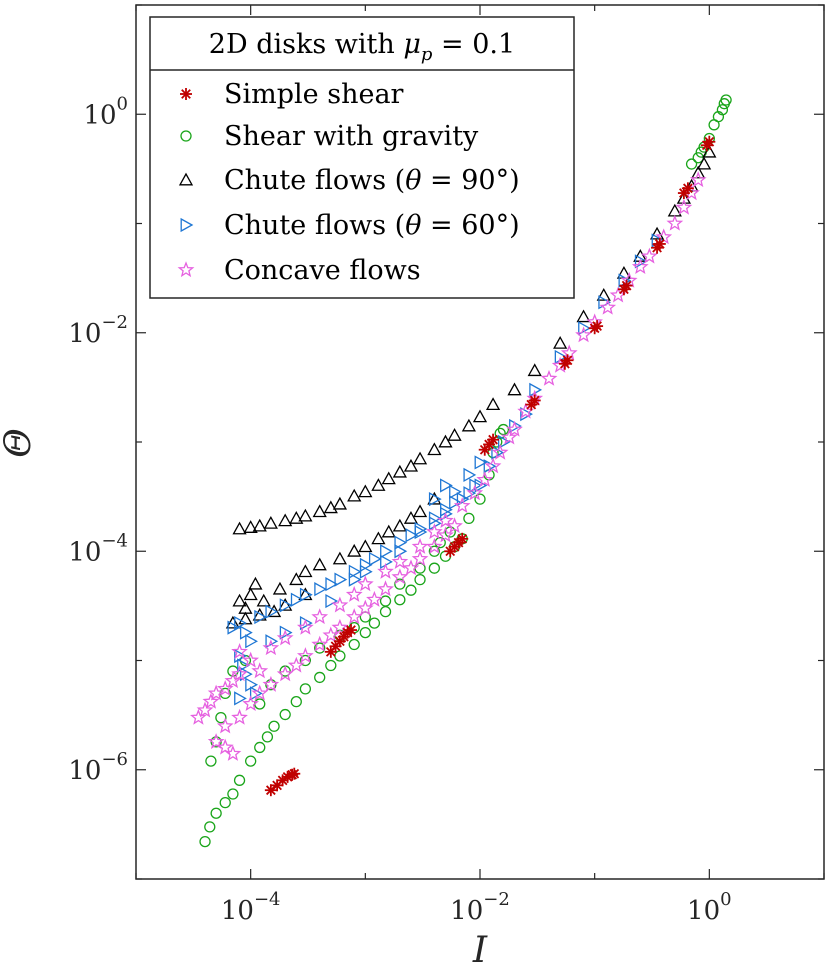 The height and width of the screenshot is (972, 830). I want to click on legend-label-chute-90: Chute flows (θ = 90°), so click(372, 180).